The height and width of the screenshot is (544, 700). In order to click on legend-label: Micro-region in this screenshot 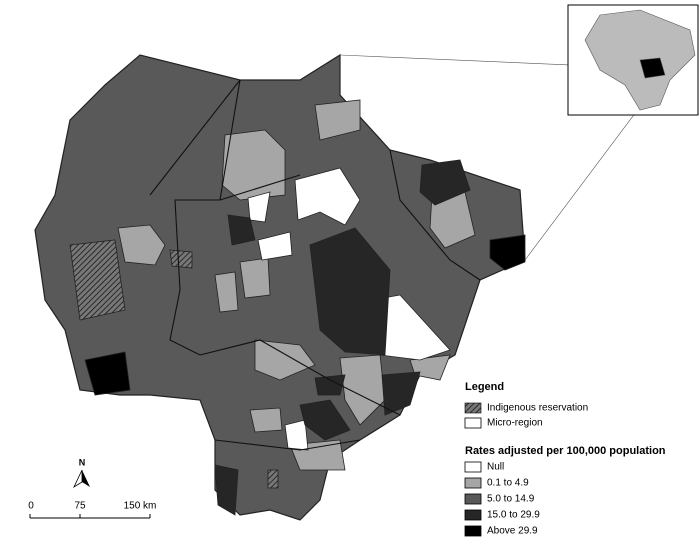, I will do `click(515, 423)`.